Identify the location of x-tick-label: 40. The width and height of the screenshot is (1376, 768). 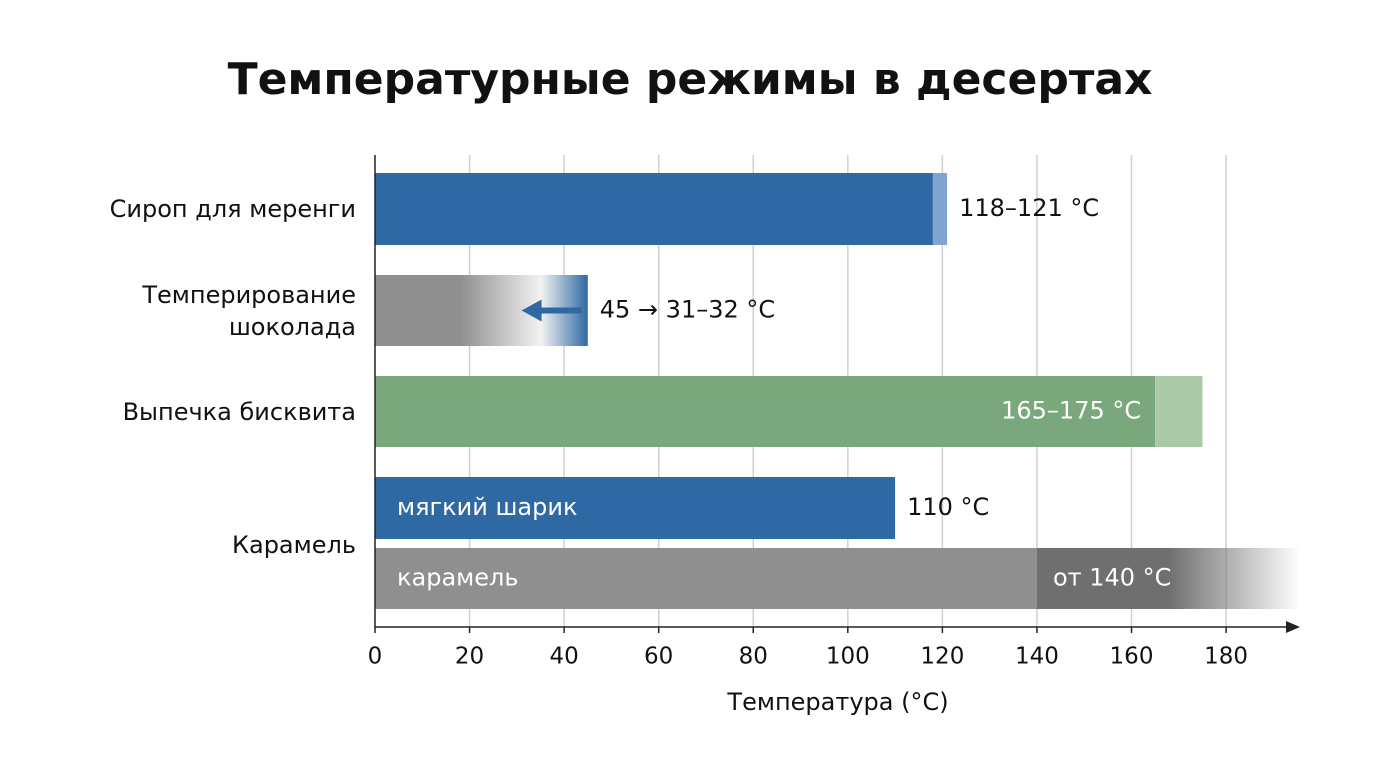
(563, 657).